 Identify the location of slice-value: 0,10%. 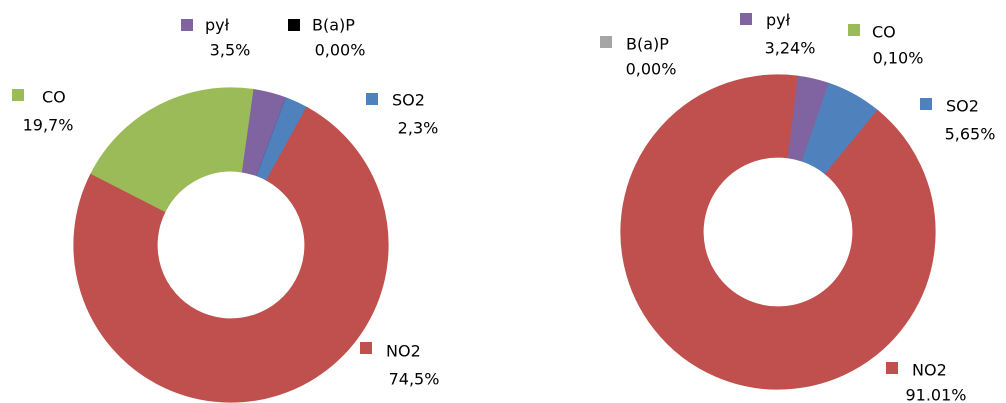
(898, 58).